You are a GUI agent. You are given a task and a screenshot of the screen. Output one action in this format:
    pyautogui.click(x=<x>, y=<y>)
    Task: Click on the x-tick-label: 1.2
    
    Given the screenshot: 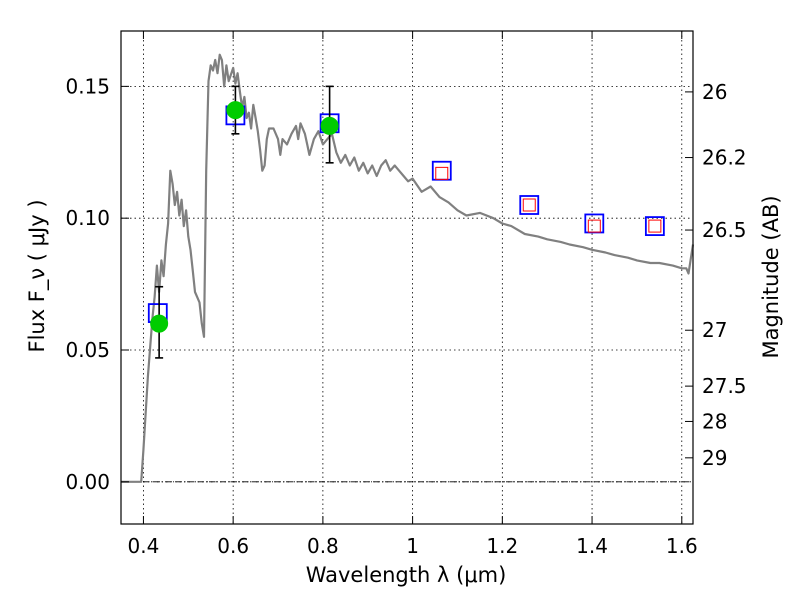 What is the action you would take?
    pyautogui.click(x=502, y=546)
    